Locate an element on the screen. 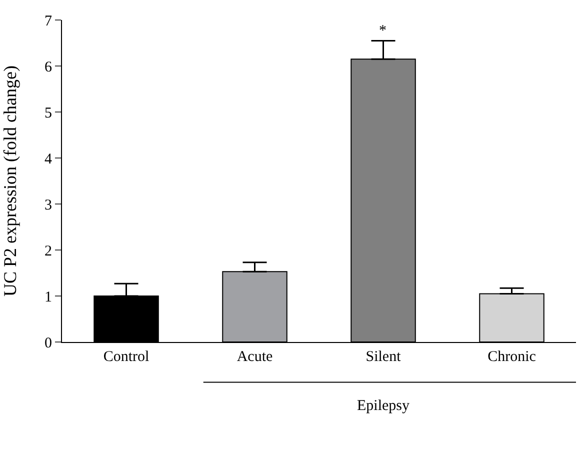 The image size is (586, 453). y-tick-label: 2 is located at coordinates (48, 251).